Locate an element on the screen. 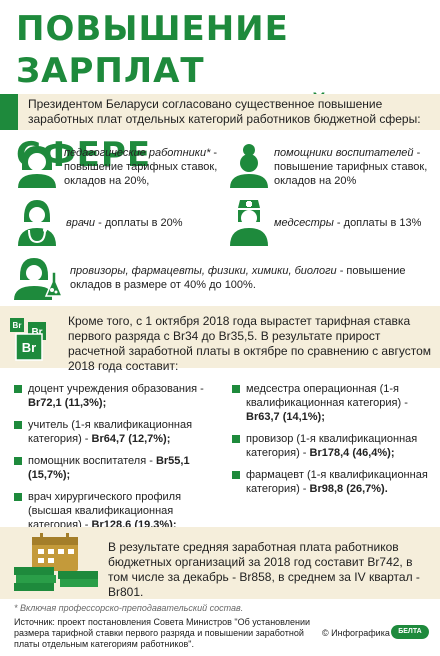 The width and height of the screenshot is (440, 656). list-item-value: Br63,7 (14,1%); is located at coordinates (285, 417).